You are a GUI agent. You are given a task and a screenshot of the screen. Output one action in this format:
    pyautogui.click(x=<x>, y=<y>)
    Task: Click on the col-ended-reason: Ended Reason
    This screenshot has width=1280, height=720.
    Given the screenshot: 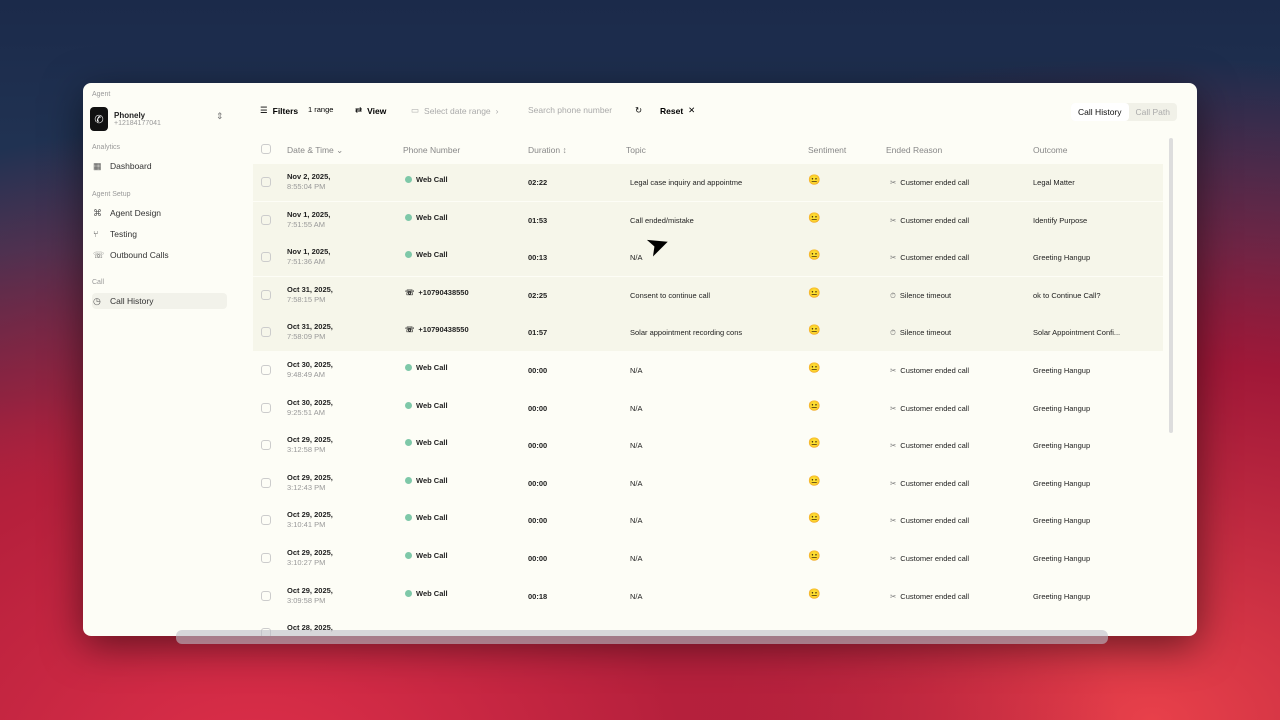 What is the action you would take?
    pyautogui.click(x=914, y=150)
    